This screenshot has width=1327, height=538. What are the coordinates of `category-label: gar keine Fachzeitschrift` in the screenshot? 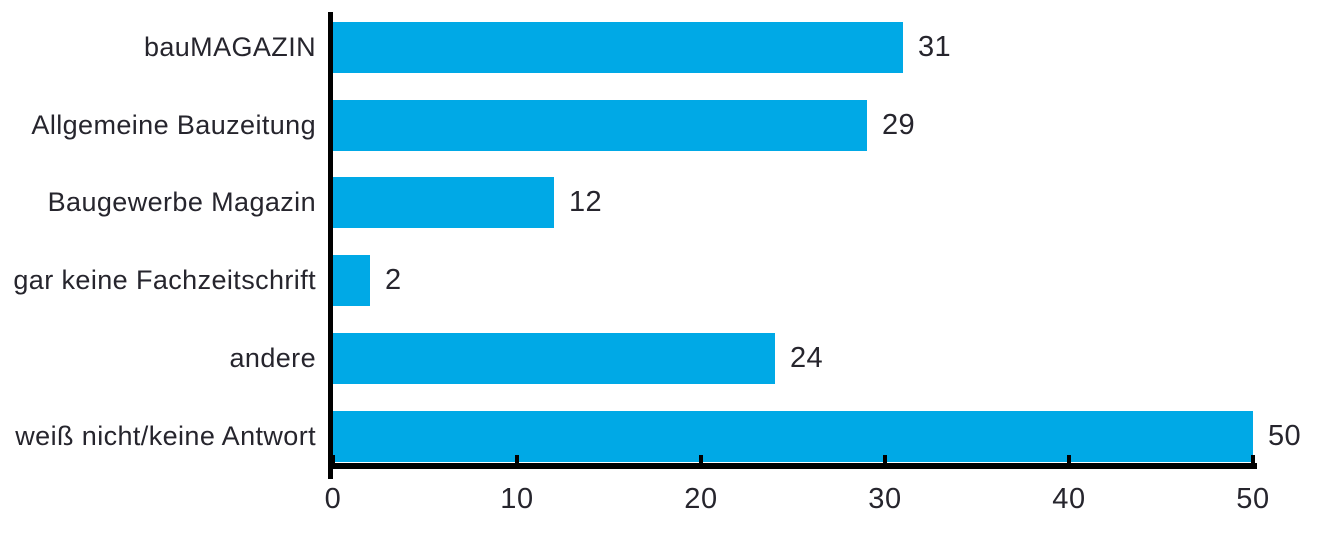 It's located at (164, 280).